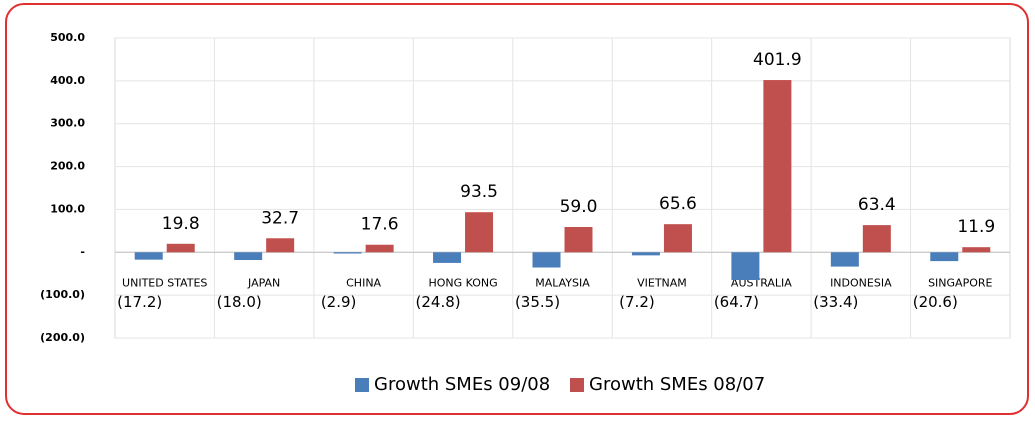  I want to click on y-tick-label: (100.0), so click(62, 294).